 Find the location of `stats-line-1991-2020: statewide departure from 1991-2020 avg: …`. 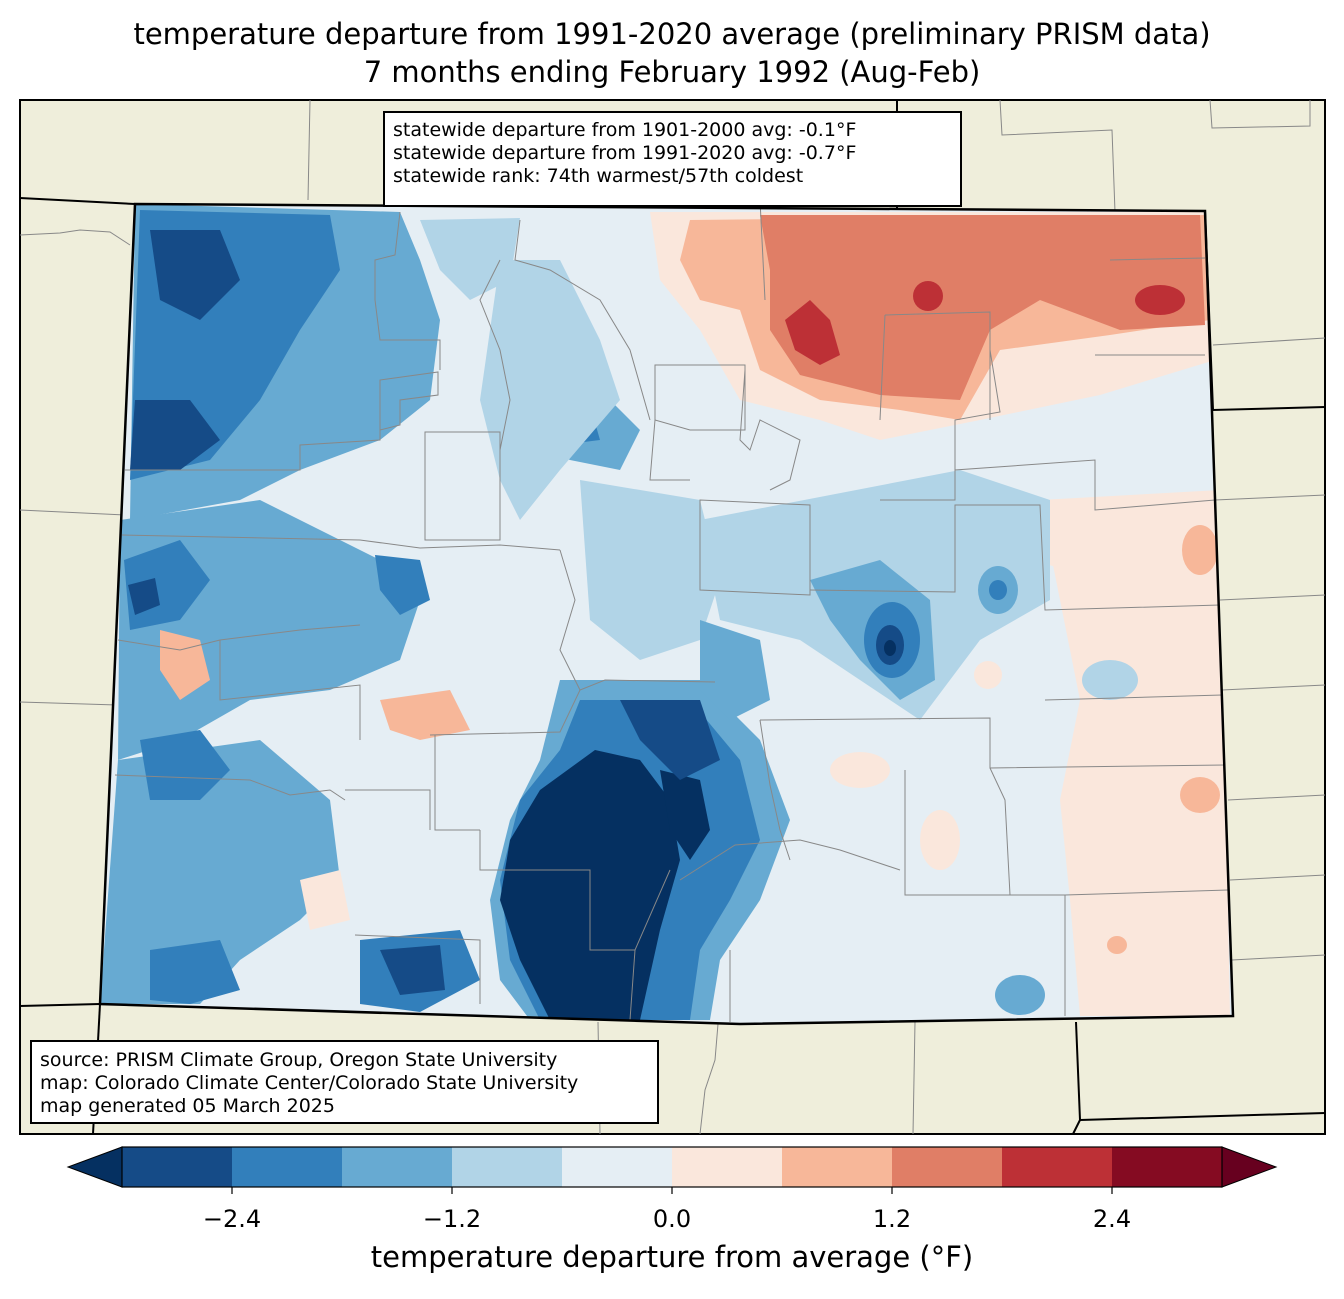

stats-line-1991-2020: statewide departure from 1991-2020 avg: … is located at coordinates (625, 153).